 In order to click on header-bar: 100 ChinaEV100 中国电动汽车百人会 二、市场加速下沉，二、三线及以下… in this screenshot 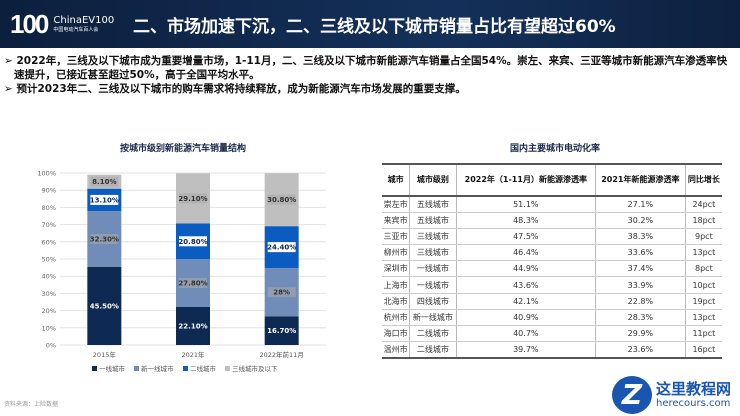, I will do `click(370, 24)`.